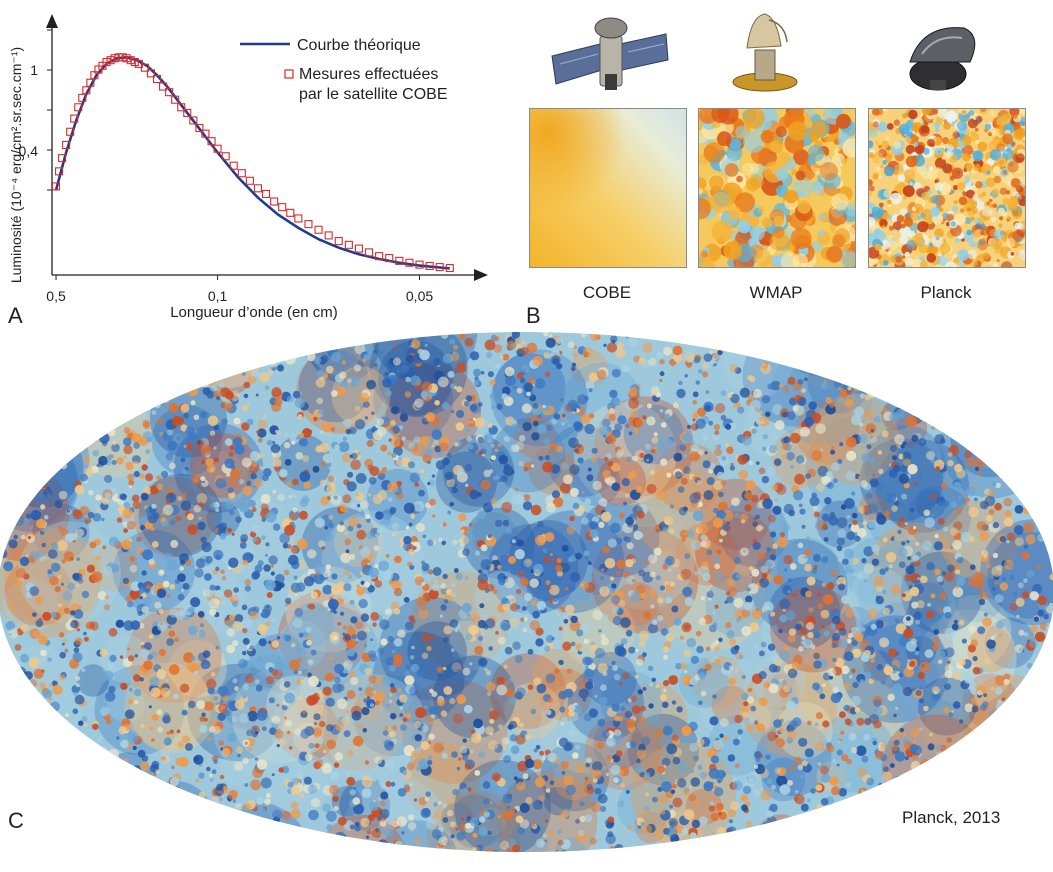 The image size is (1053, 872). Describe the element at coordinates (359, 45) in the screenshot. I see `legend-theory-label: Courbe théorique` at that location.